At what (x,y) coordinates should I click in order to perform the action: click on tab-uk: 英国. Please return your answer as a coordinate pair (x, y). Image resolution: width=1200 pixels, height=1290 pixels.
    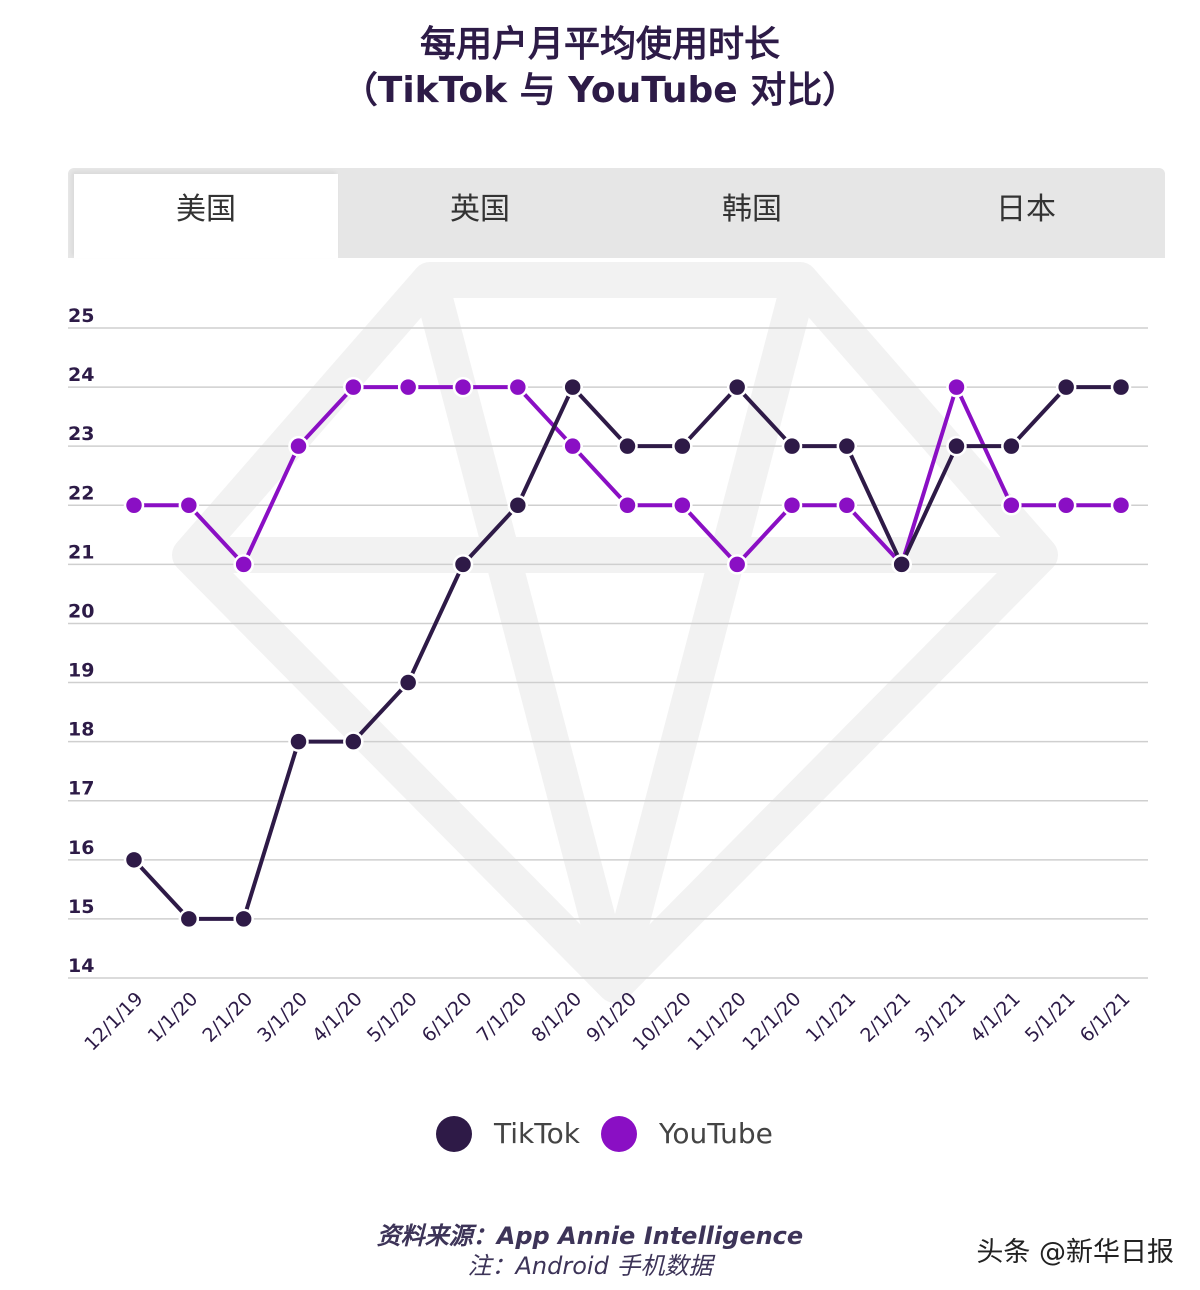
    Looking at the image, I should click on (480, 209).